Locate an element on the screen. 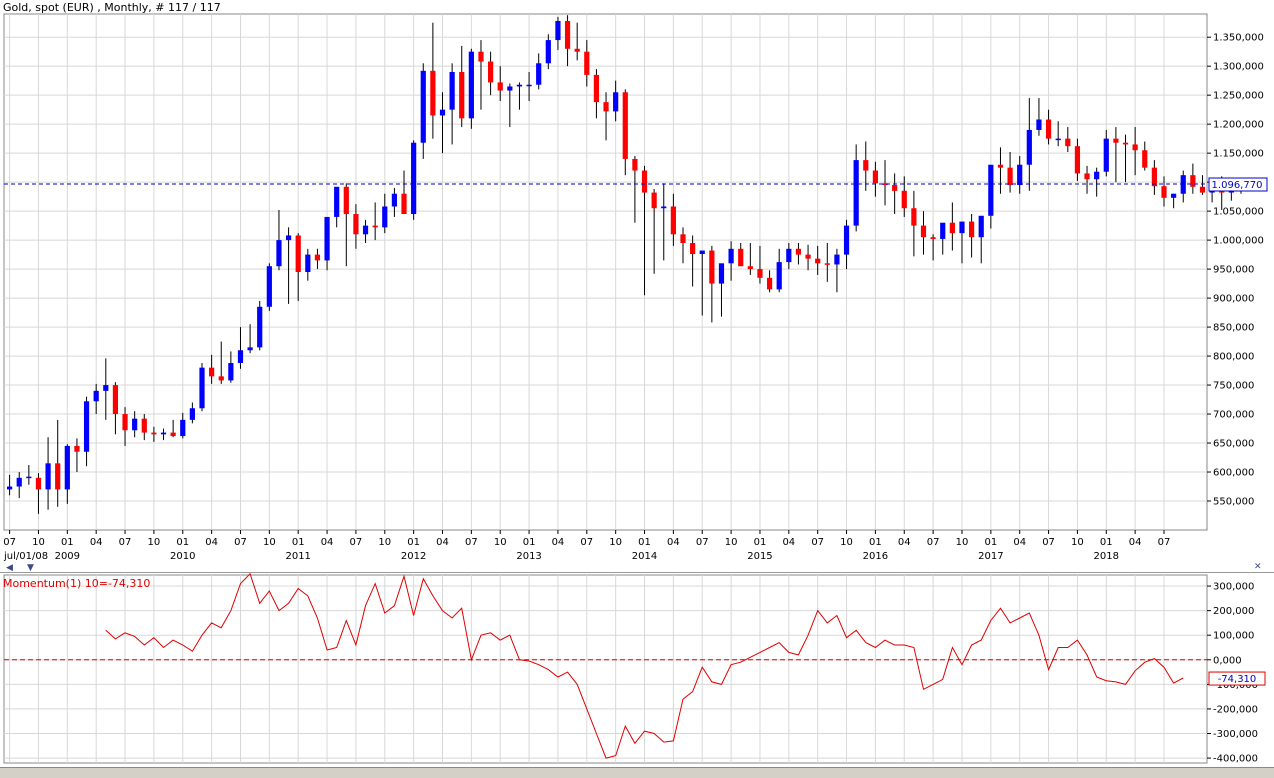 This screenshot has height=778, width=1274. y-tick-label: 650,000 is located at coordinates (1233, 444).